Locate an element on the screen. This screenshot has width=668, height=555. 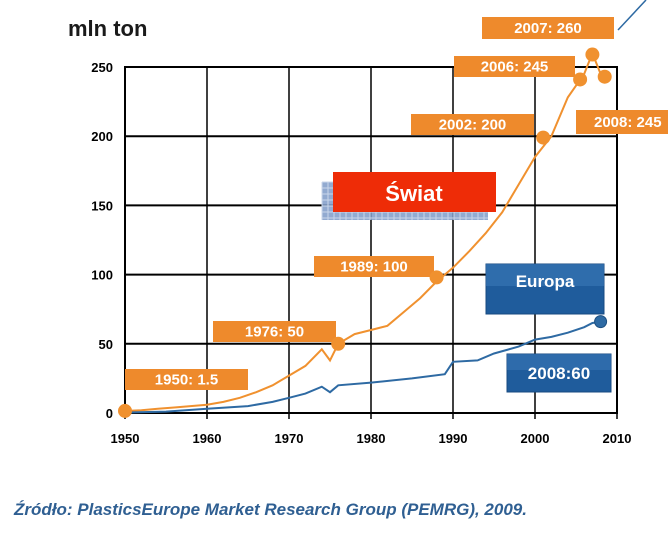
europe-annotation: 2008:60 is located at coordinates (559, 373).